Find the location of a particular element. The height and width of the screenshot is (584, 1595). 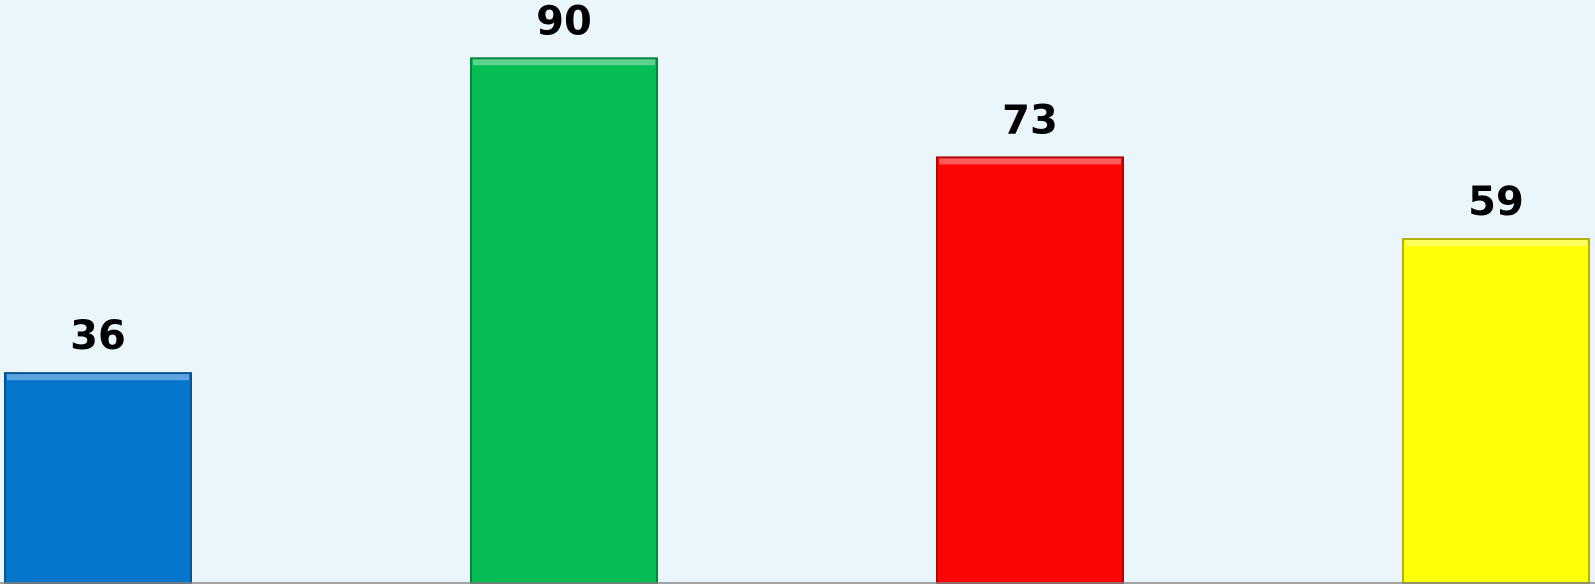

value-label: 59 is located at coordinates (1496, 202).